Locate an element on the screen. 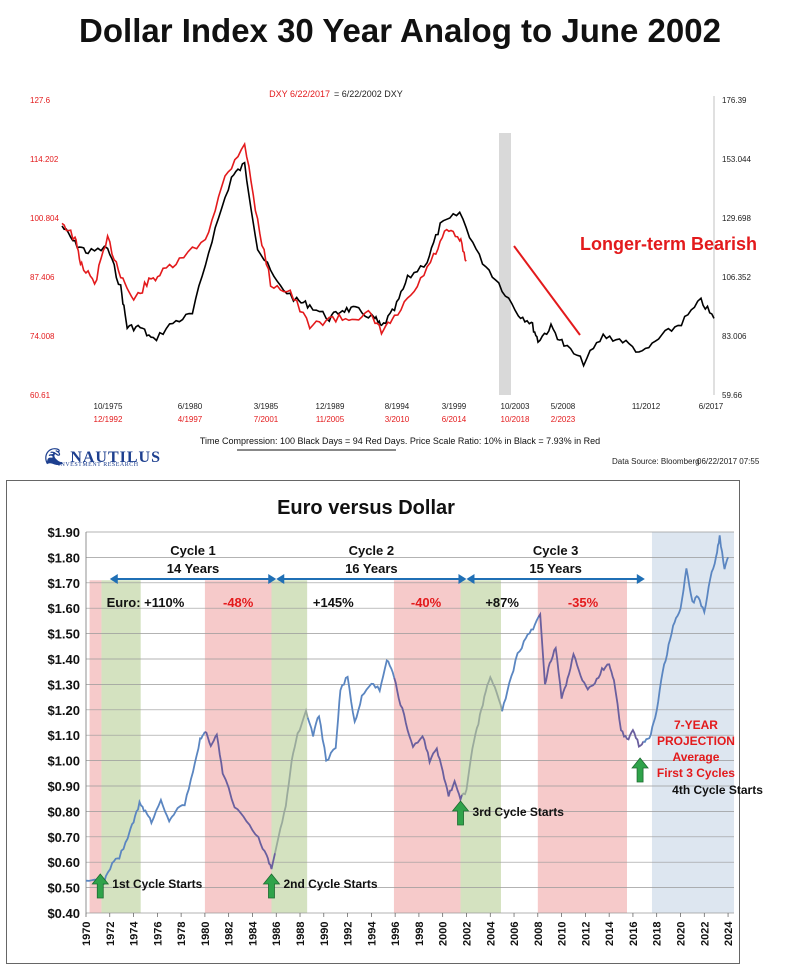  y-left-tick: 74.008 is located at coordinates (42, 336).